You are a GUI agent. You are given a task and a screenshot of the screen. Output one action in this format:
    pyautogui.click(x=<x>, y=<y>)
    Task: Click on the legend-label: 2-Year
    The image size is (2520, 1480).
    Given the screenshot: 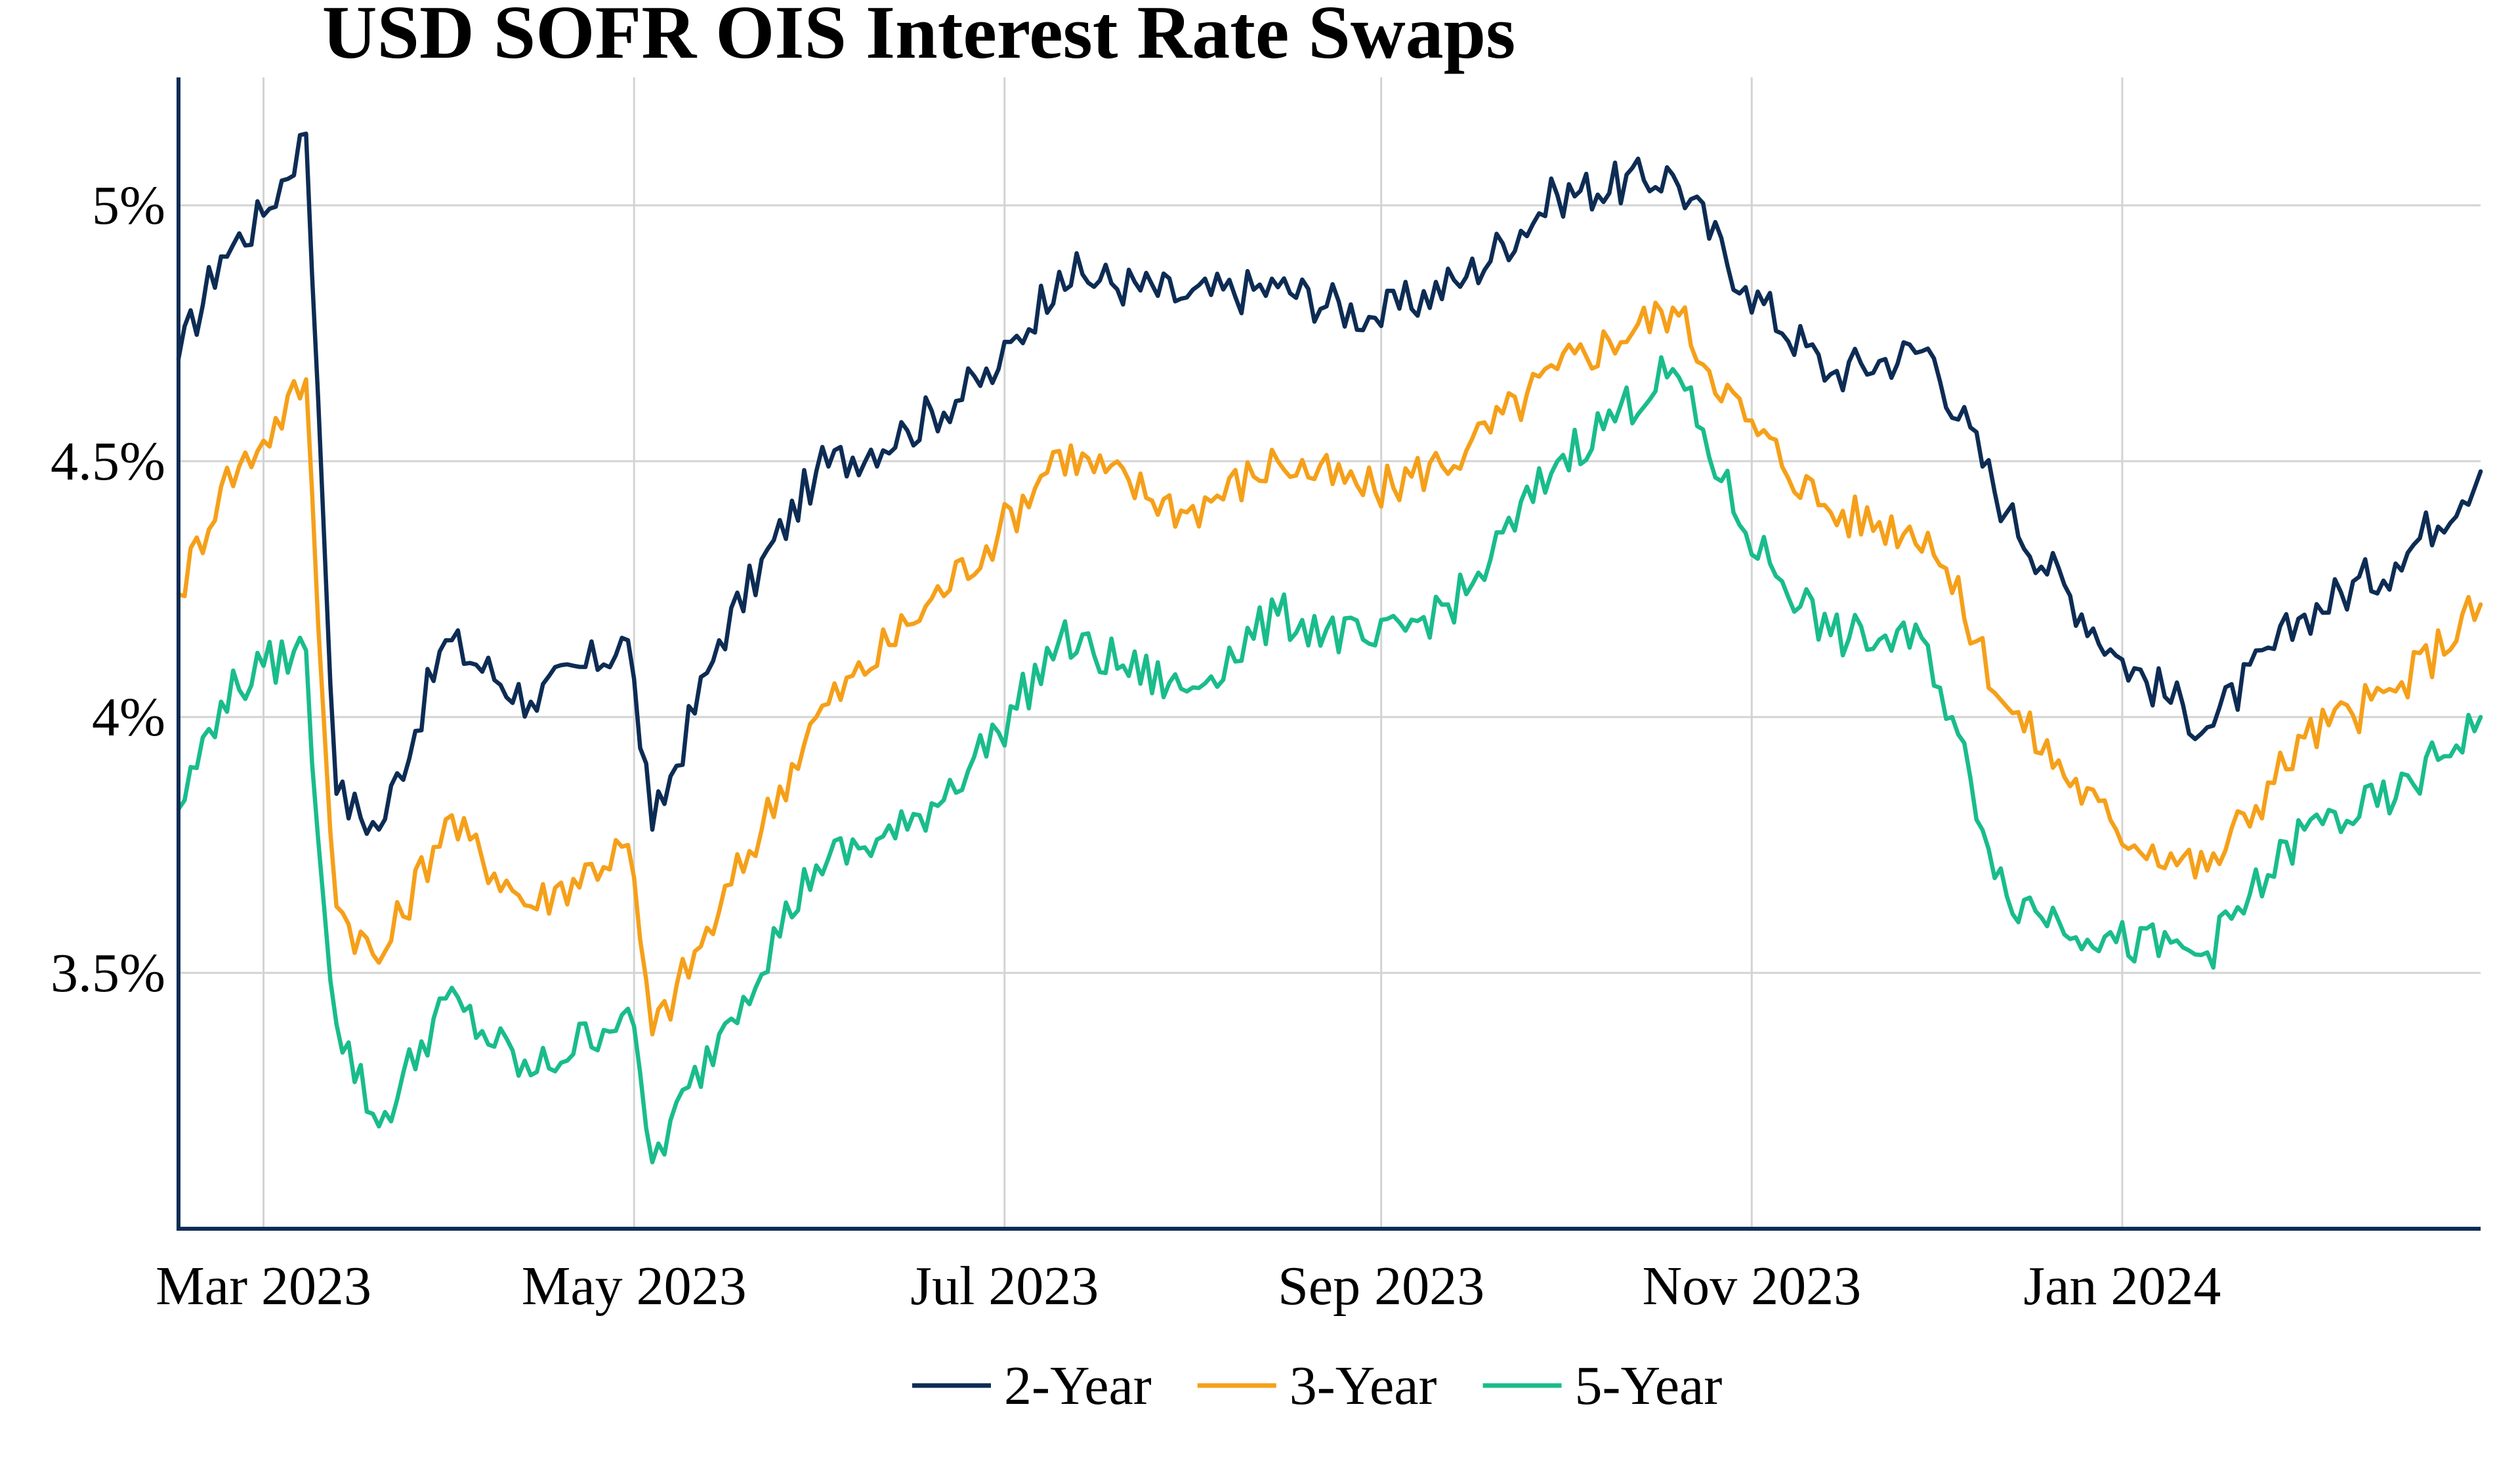 What is the action you would take?
    pyautogui.click(x=1078, y=1385)
    